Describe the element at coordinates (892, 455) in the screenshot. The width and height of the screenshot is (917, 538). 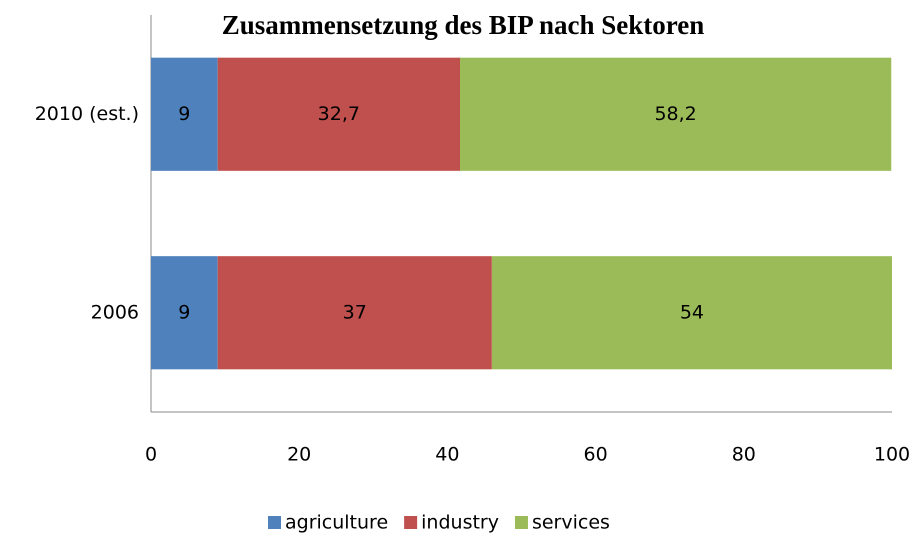
I see `x-tick-label: 100` at that location.